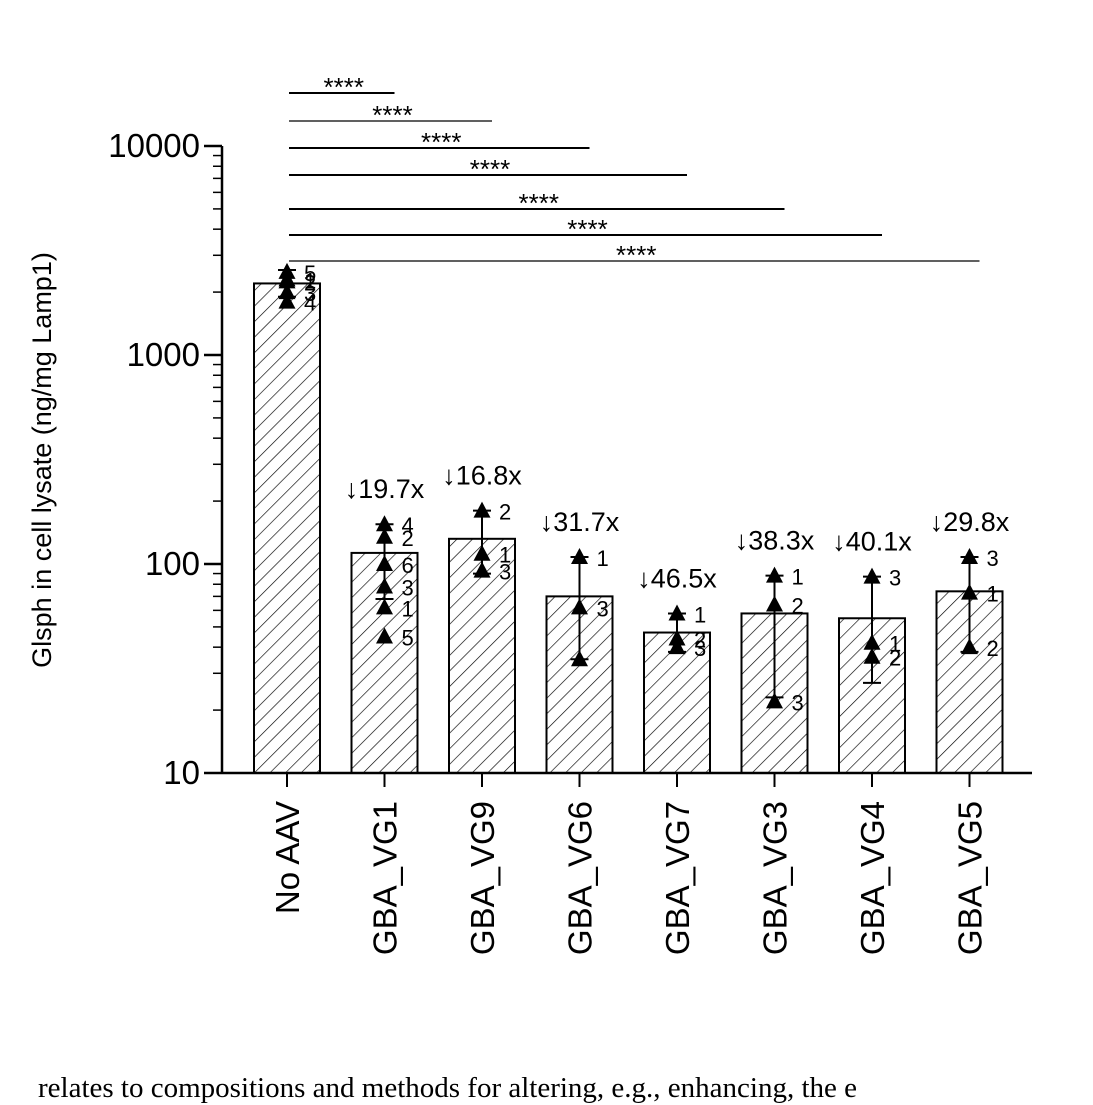 The image size is (1093, 1105). Describe the element at coordinates (677, 578) in the screenshot. I see `fold-change-label: ↓46.5x` at that location.